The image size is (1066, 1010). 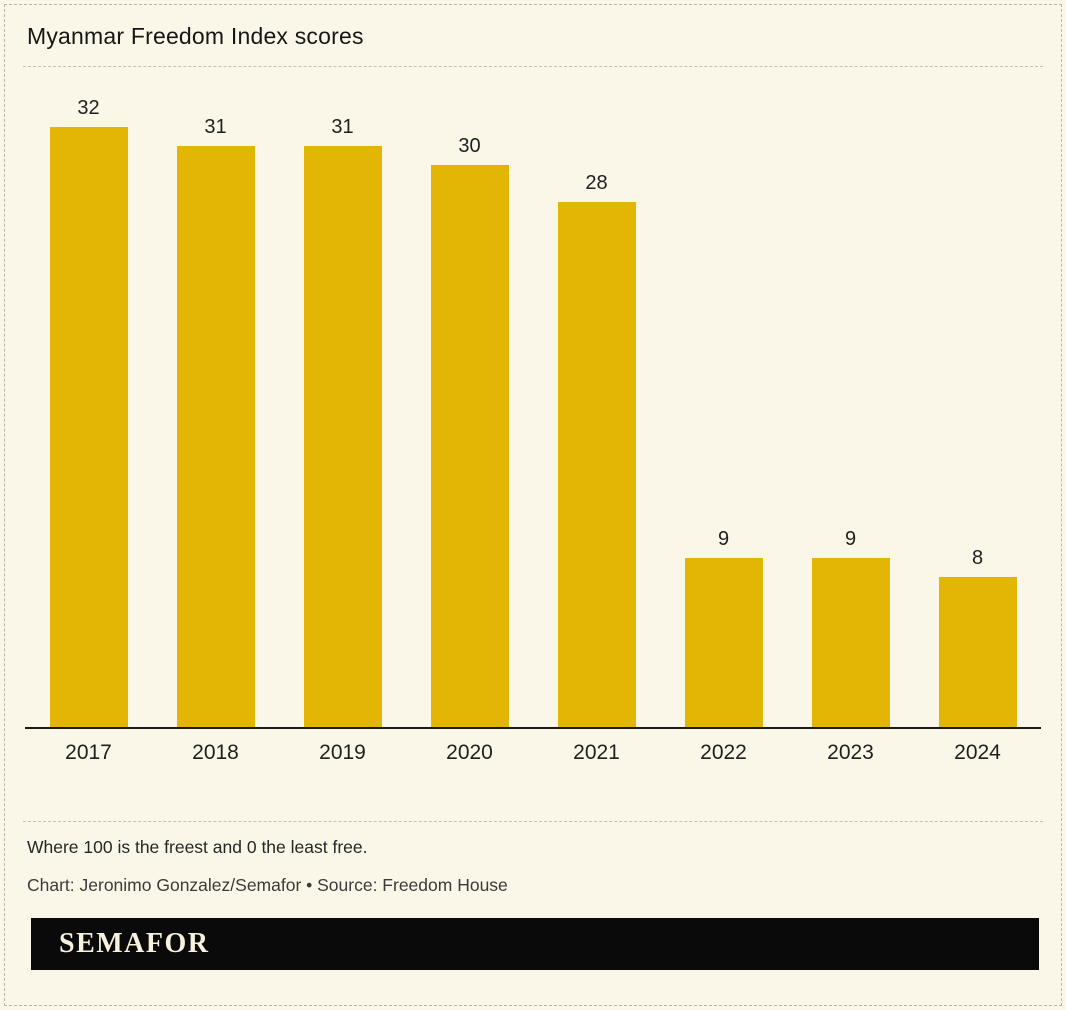 I want to click on brand-banner: SEMAFOR, so click(x=535, y=944).